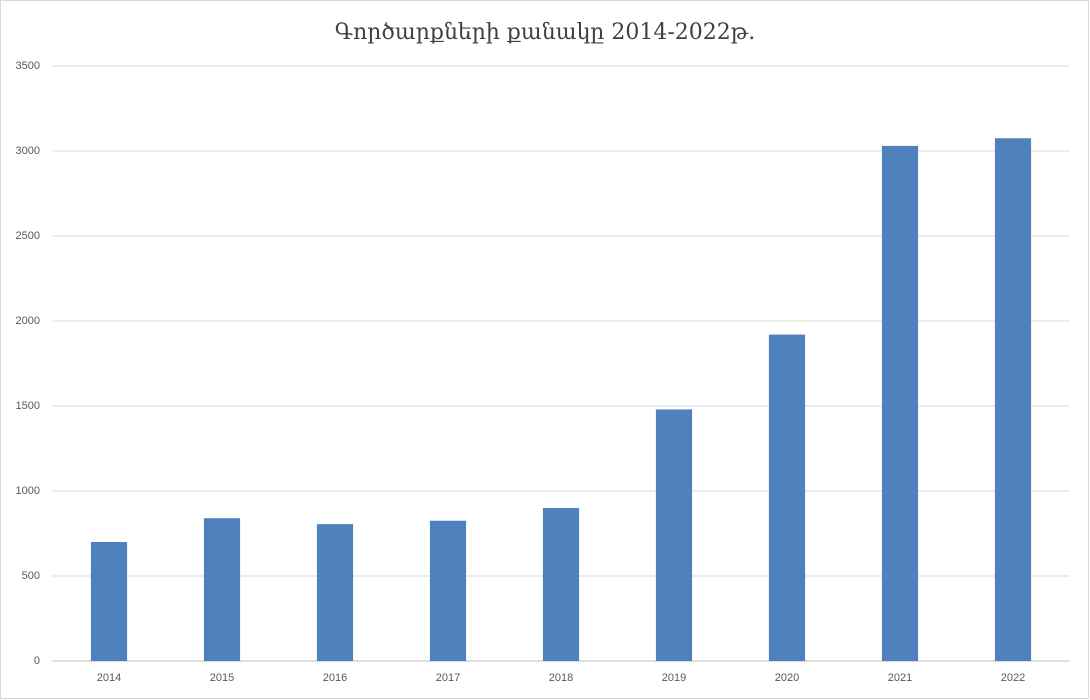 This screenshot has height=700, width=1090. Describe the element at coordinates (674, 678) in the screenshot. I see `x-tick-label: 2019` at that location.